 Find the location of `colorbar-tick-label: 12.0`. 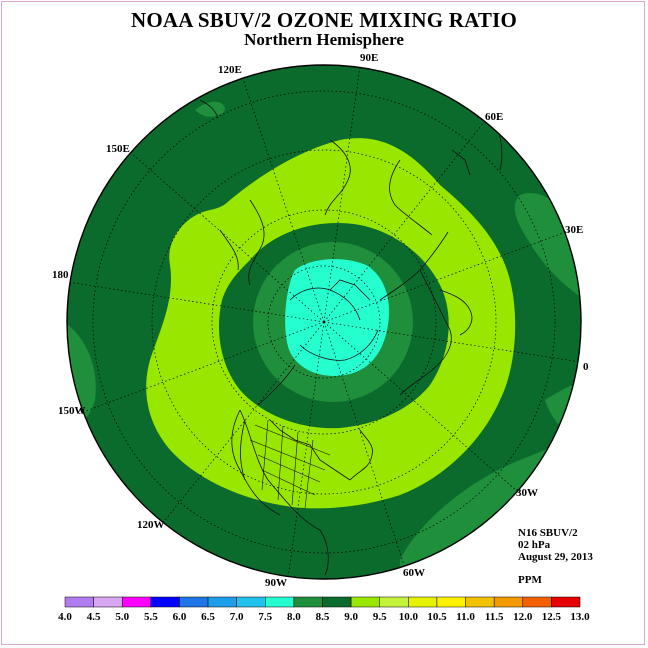

colorbar-tick-label: 12.0 is located at coordinates (523, 617).